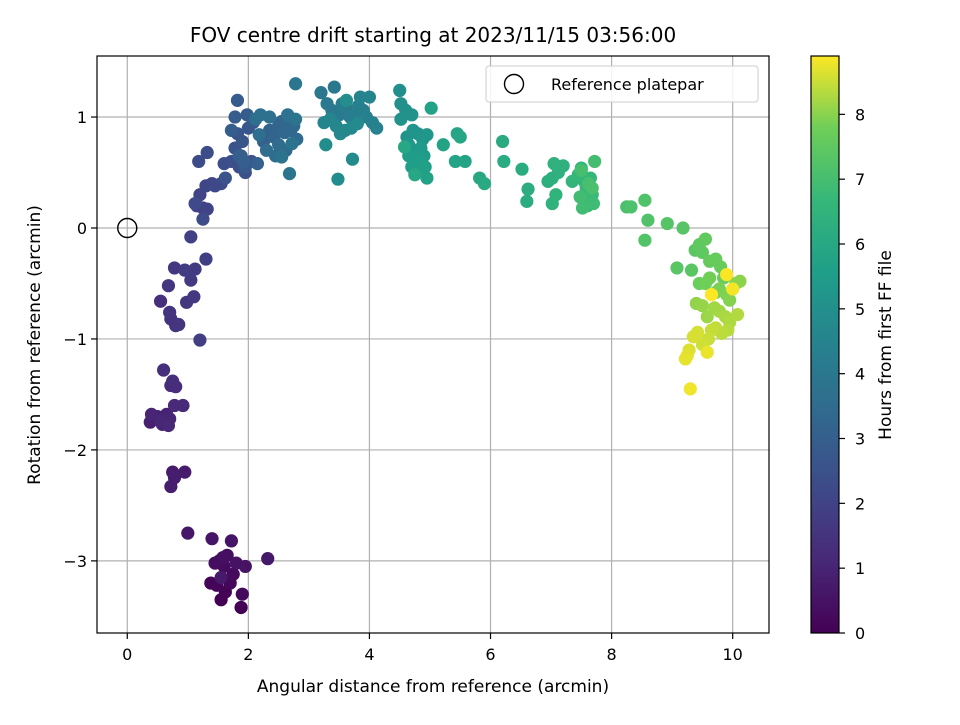 This screenshot has width=960, height=725. What do you see at coordinates (75, 339) in the screenshot?
I see `y-tick-label: −1` at bounding box center [75, 339].